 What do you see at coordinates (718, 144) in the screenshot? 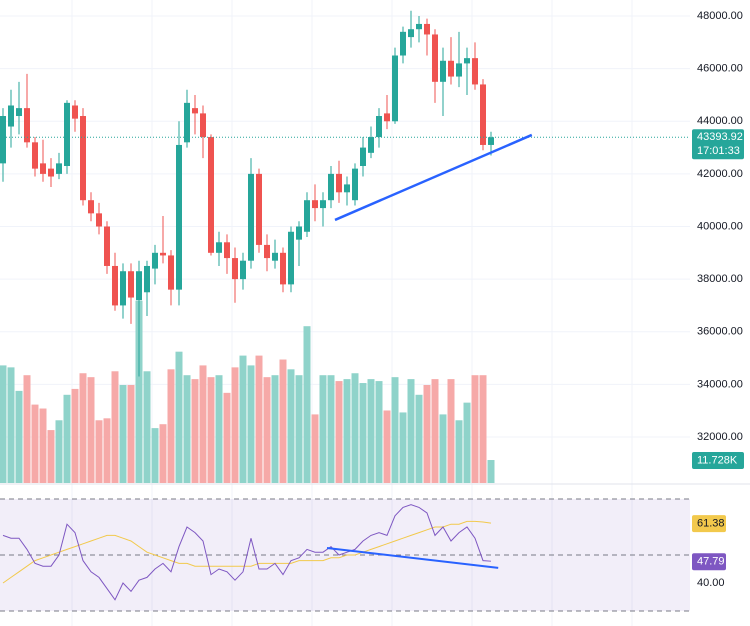
I see `last-price-badge` at bounding box center [718, 144].